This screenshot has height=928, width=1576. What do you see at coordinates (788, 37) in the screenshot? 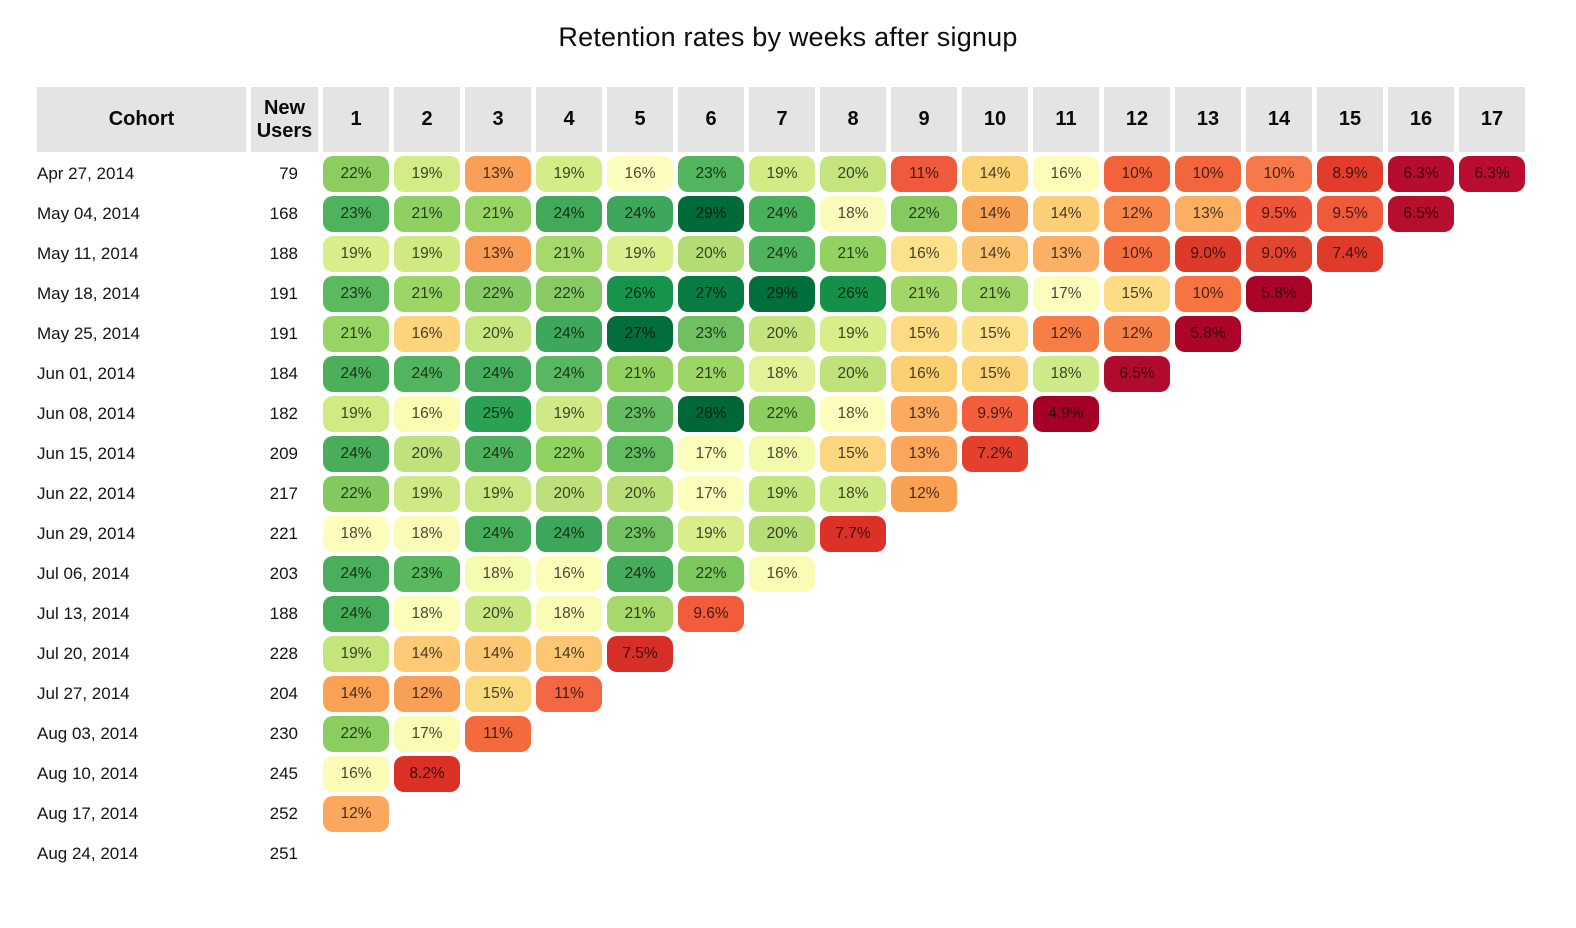
I see `page-title: Retention rates by weeks after signup` at bounding box center [788, 37].